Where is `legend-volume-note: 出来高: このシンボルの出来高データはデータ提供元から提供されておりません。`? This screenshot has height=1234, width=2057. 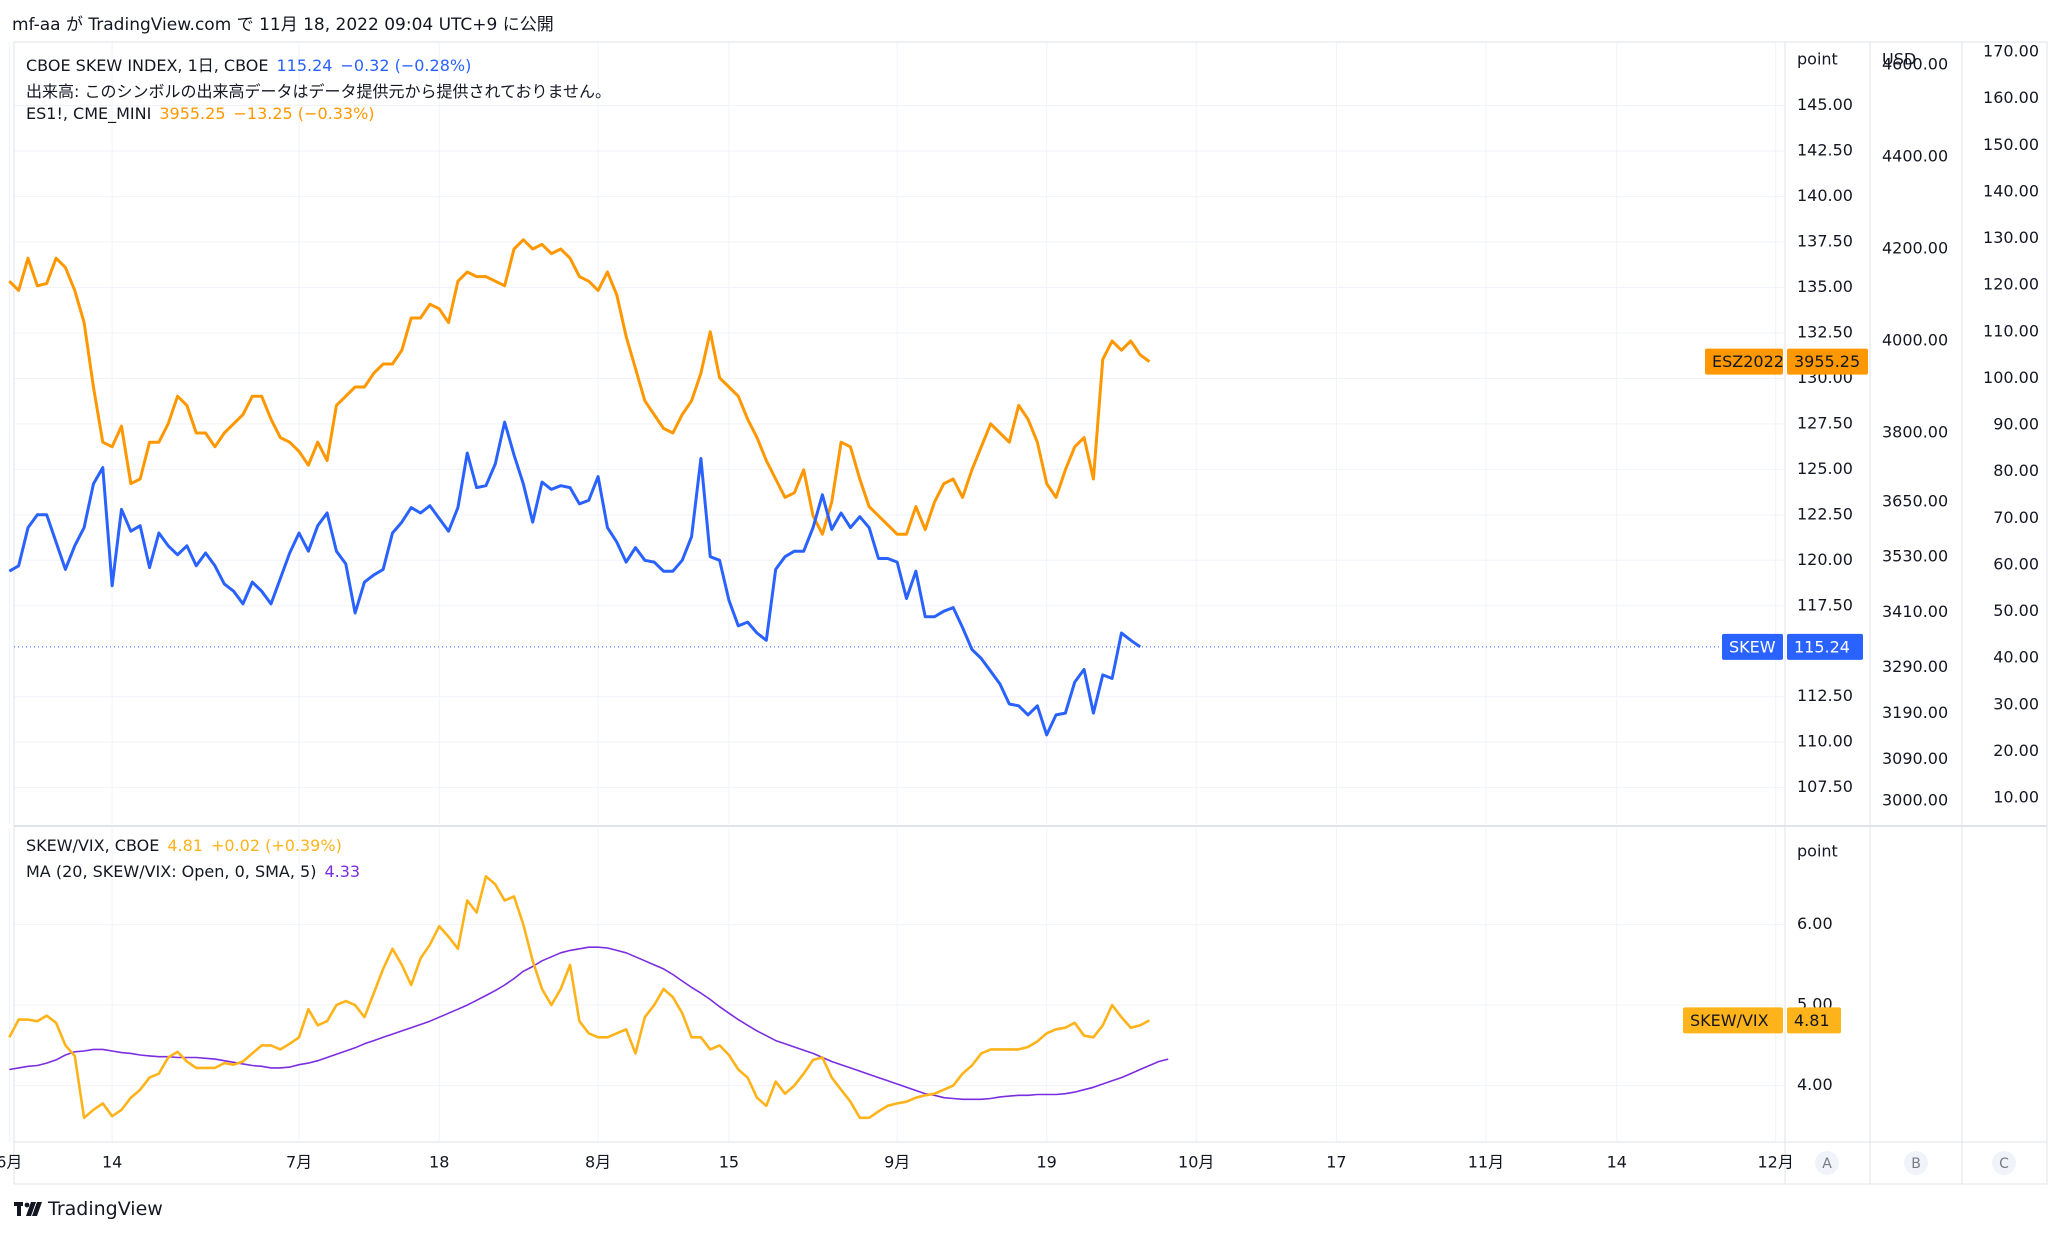
legend-volume-note: 出来高: このシンボルの出来高データはデータ提供元から提供されておりません。 is located at coordinates (322, 90).